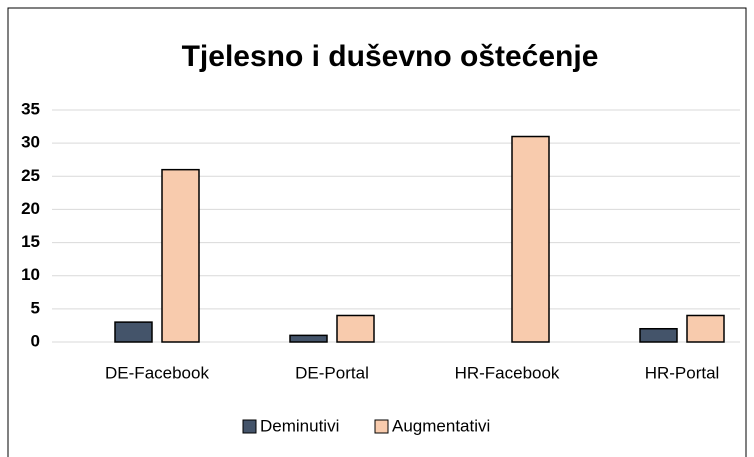 This screenshot has height=457, width=754. What do you see at coordinates (35, 307) in the screenshot?
I see `y-tick-label: 5` at bounding box center [35, 307].